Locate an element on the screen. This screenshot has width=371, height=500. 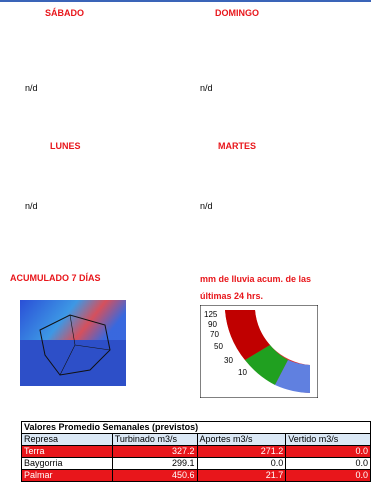
day-label: DOMINGO is located at coordinates (237, 13).